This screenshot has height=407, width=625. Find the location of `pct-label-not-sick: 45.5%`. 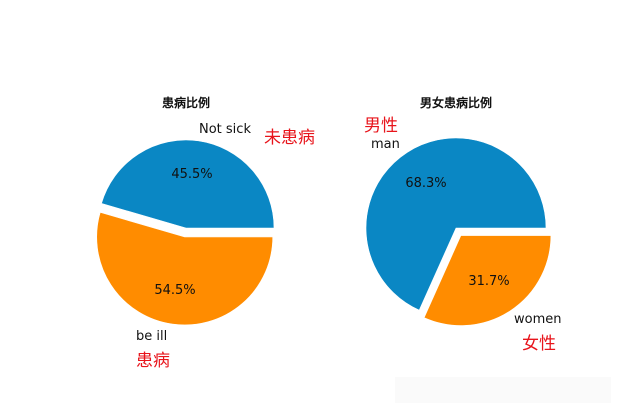

pct-label-not-sick: 45.5% is located at coordinates (191, 174).